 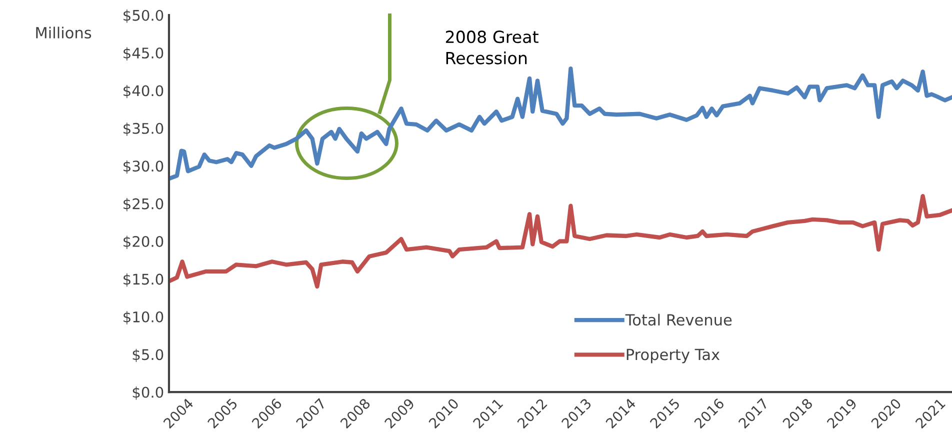 I want to click on y-axis-title: Millions, so click(x=64, y=32).